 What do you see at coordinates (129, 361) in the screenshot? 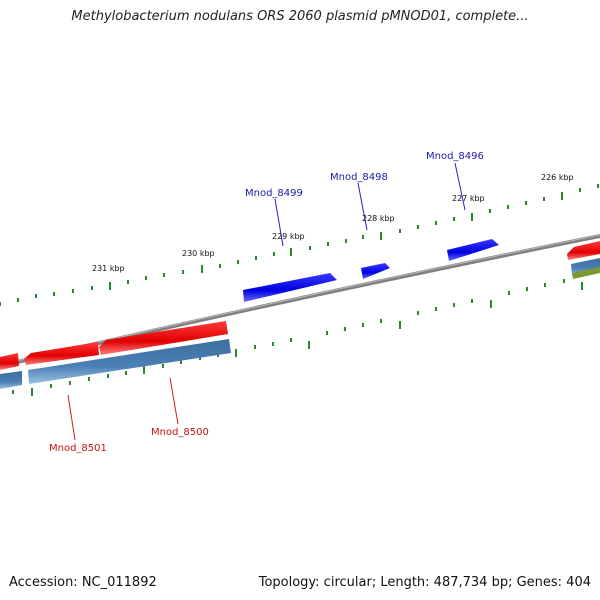
I see `cds-track-main` at bounding box center [129, 361].